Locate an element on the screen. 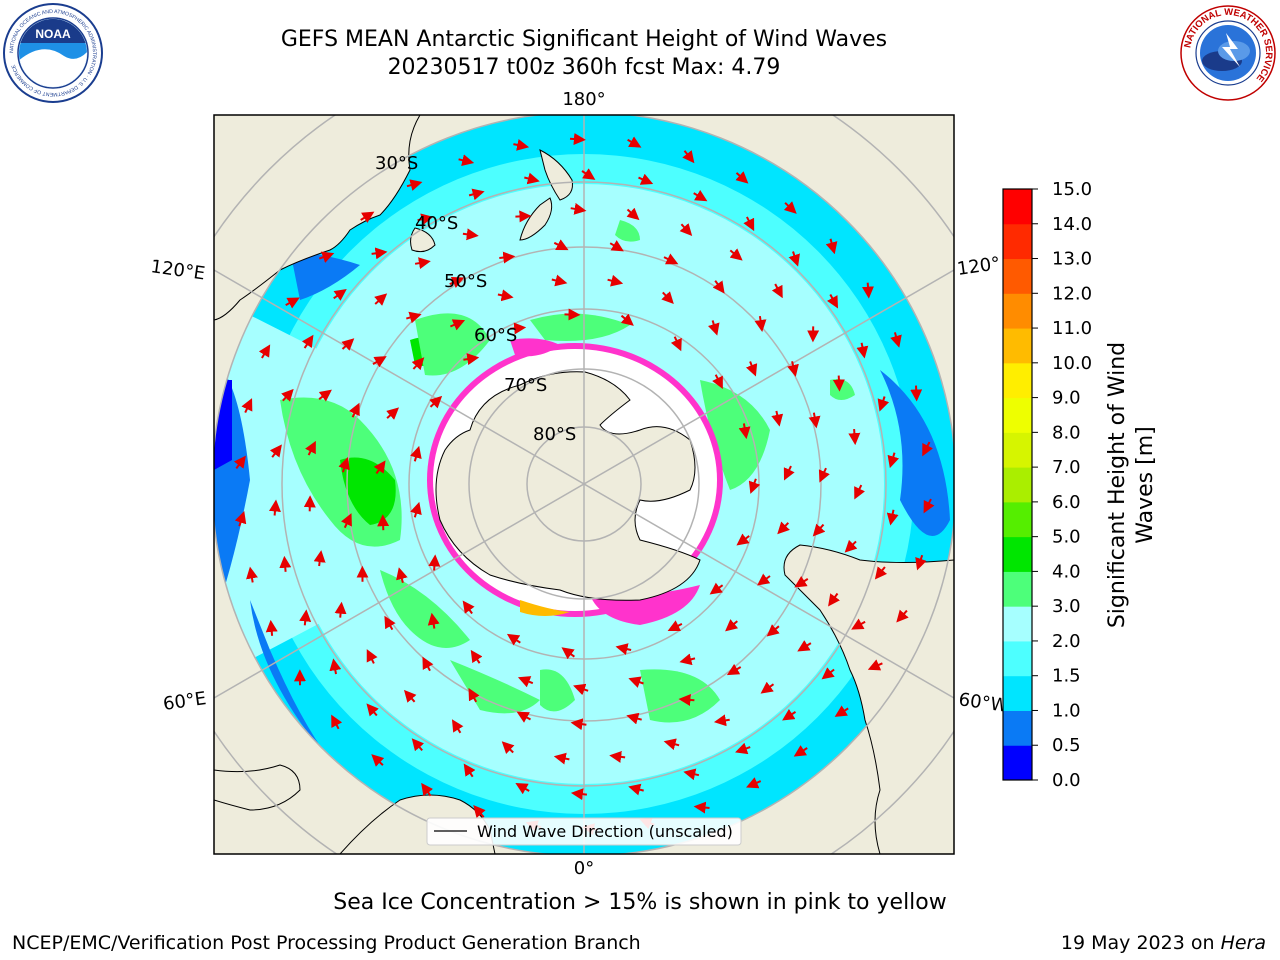  colorbar-tick-label: 8.0 is located at coordinates (1066, 432).